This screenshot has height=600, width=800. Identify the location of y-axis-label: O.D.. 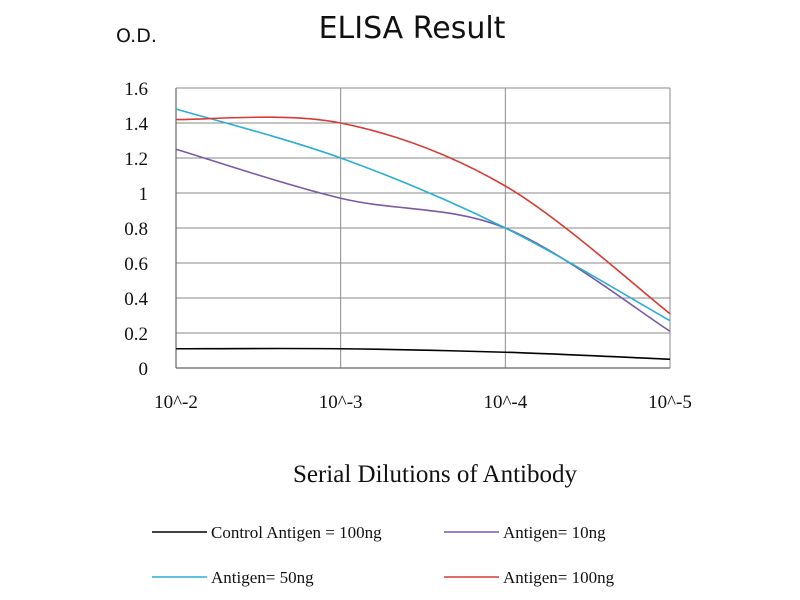
(136, 36).